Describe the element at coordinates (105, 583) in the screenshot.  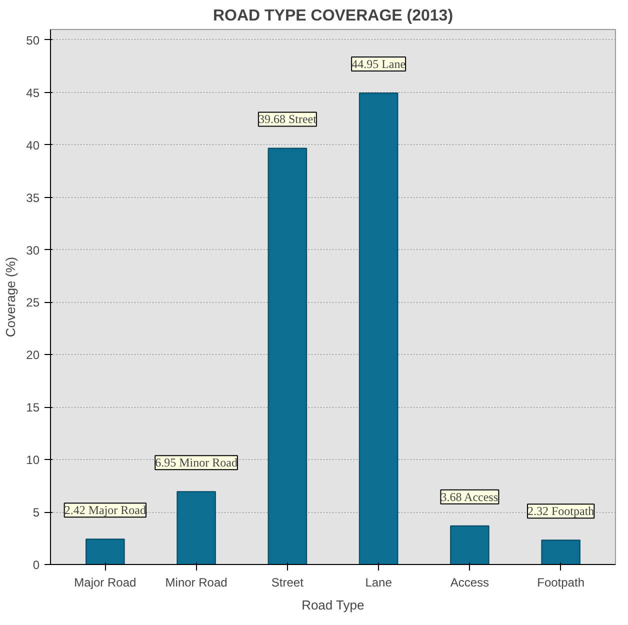
I see `x-tick-label: Major Road` at that location.